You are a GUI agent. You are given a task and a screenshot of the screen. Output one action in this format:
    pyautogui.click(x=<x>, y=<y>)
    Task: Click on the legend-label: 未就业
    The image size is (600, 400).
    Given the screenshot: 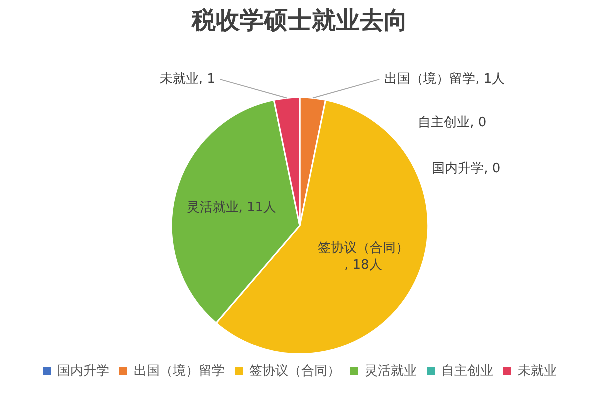 What is the action you would take?
    pyautogui.click(x=537, y=371)
    